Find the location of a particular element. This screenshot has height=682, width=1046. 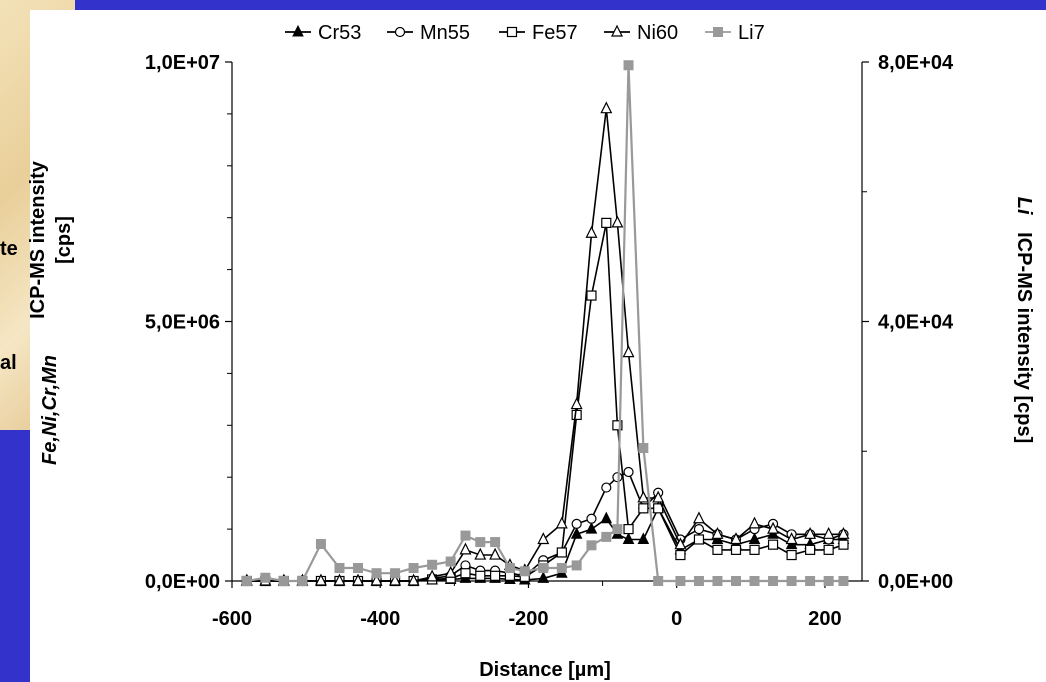

legend-label: Fe57 is located at coordinates (555, 33).